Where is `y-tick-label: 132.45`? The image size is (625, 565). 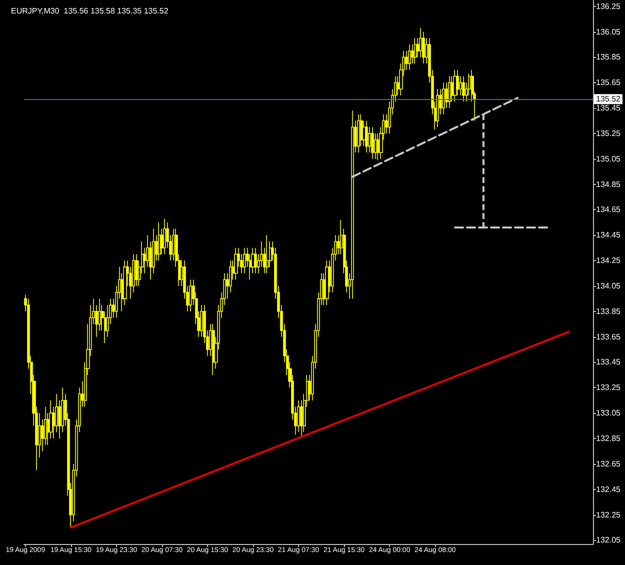 y-tick-label: 132.45 is located at coordinates (609, 489).